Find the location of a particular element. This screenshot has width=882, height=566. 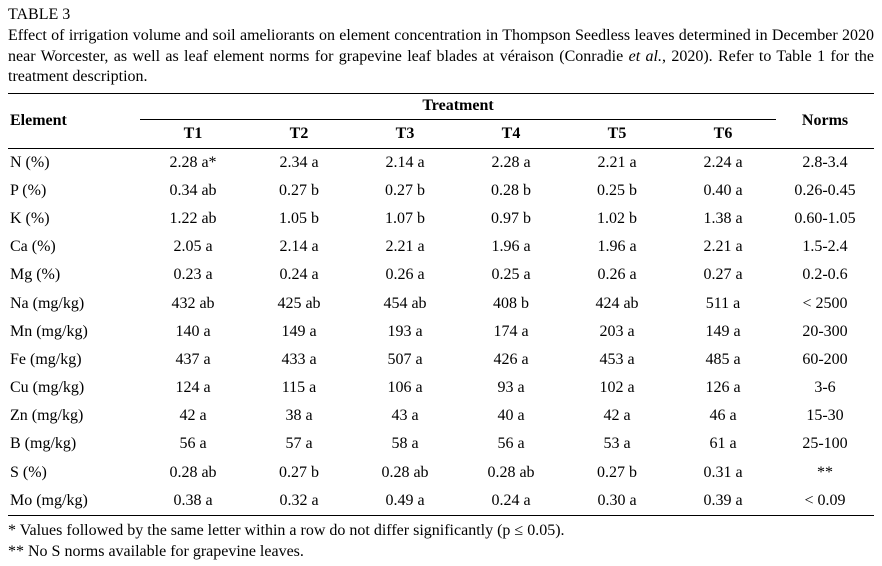

treatment-value-cell-t3: 193 a is located at coordinates (405, 331).